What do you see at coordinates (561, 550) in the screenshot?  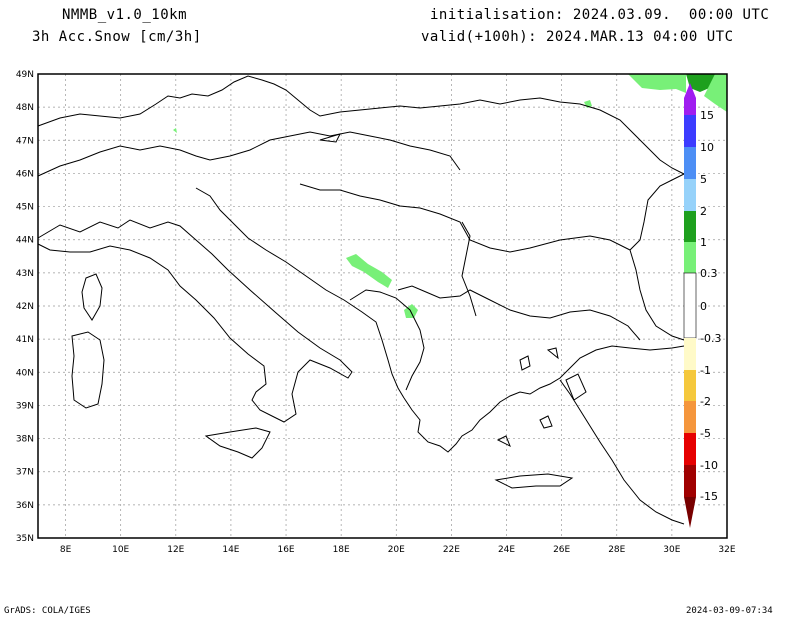 I see `lon-label: 26E` at bounding box center [561, 550].